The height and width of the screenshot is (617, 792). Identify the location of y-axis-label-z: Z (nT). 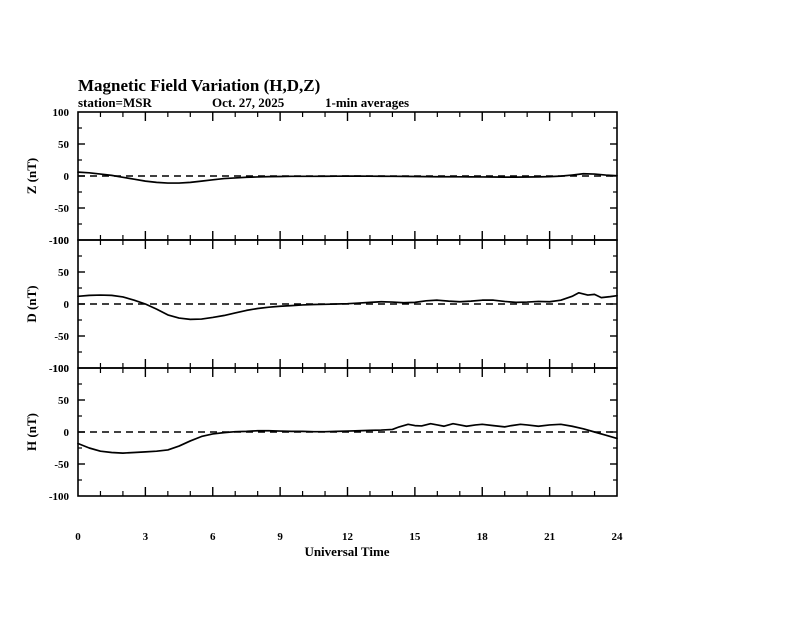
(31, 176).